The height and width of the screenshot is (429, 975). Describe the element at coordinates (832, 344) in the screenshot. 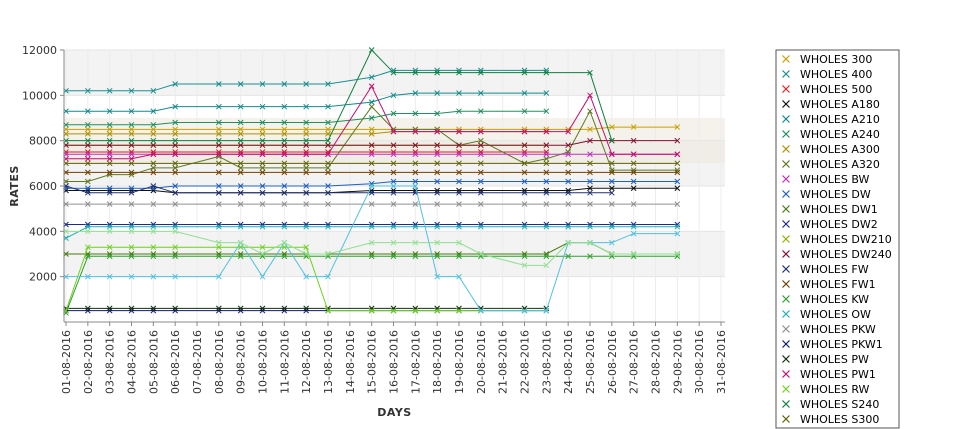

I see `legend-item: WHOLES PKW1` at that location.